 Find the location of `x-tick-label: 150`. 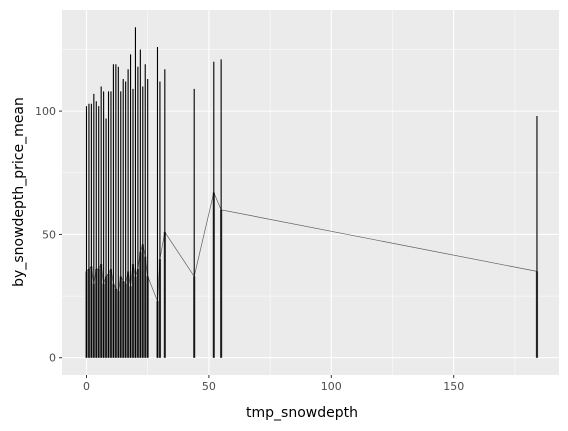

x-tick-label: 150 is located at coordinates (453, 386).